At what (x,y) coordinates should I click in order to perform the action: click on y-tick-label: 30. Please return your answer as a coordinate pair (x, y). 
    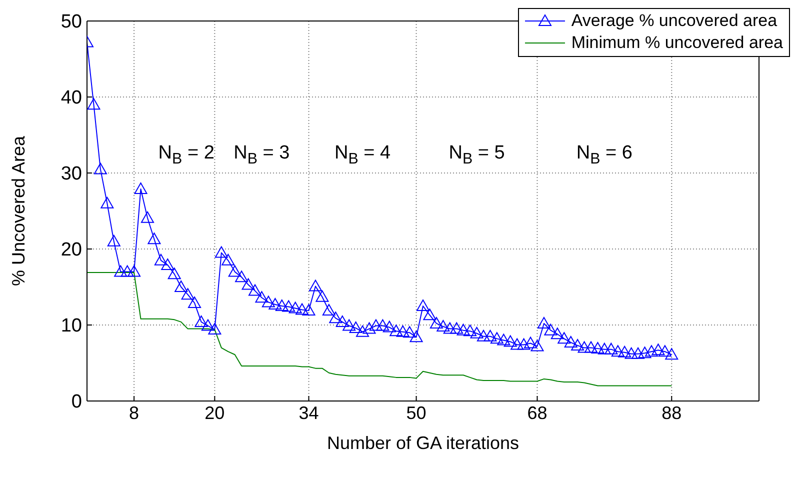
    Looking at the image, I should click on (71, 174).